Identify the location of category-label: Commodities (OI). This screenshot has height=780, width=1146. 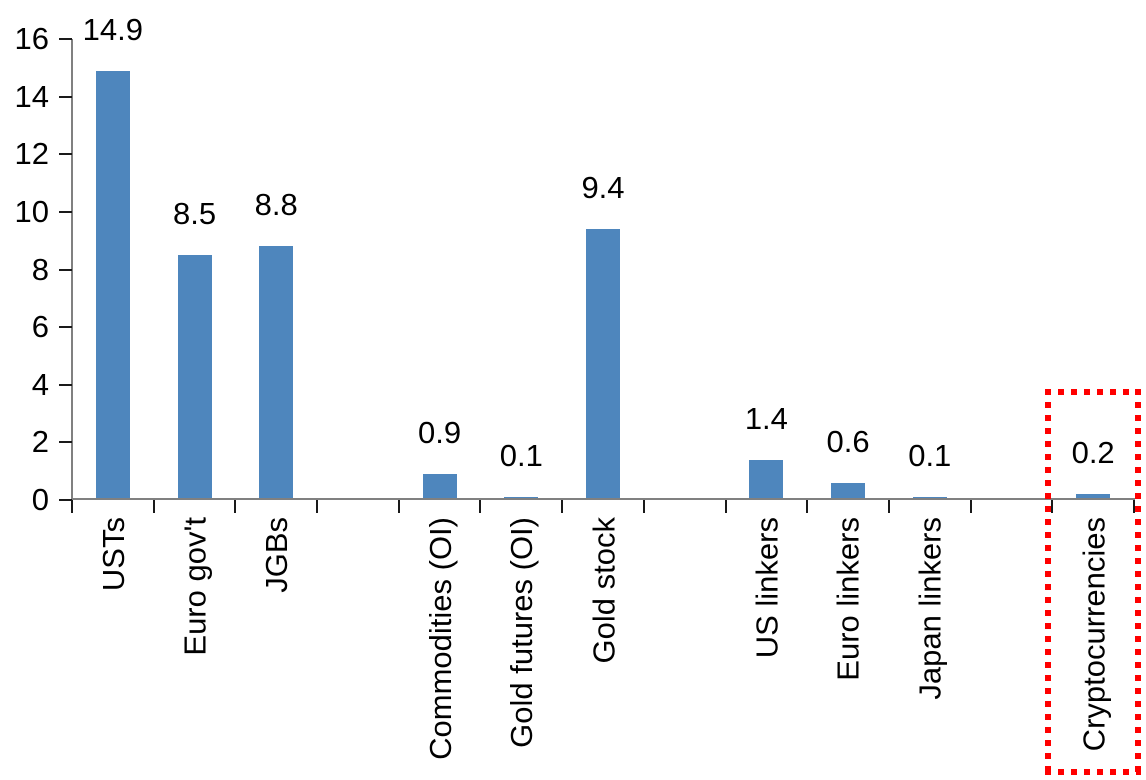
(440, 638).